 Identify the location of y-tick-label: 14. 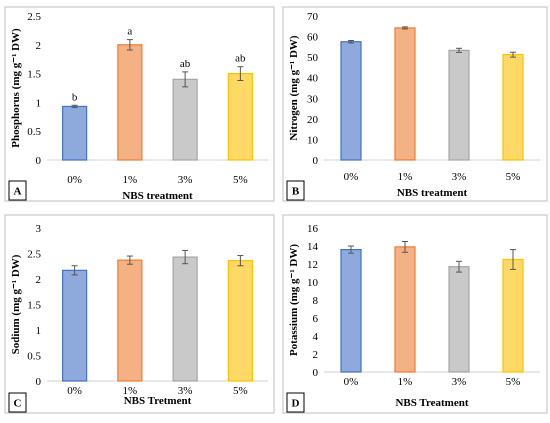
(313, 247).